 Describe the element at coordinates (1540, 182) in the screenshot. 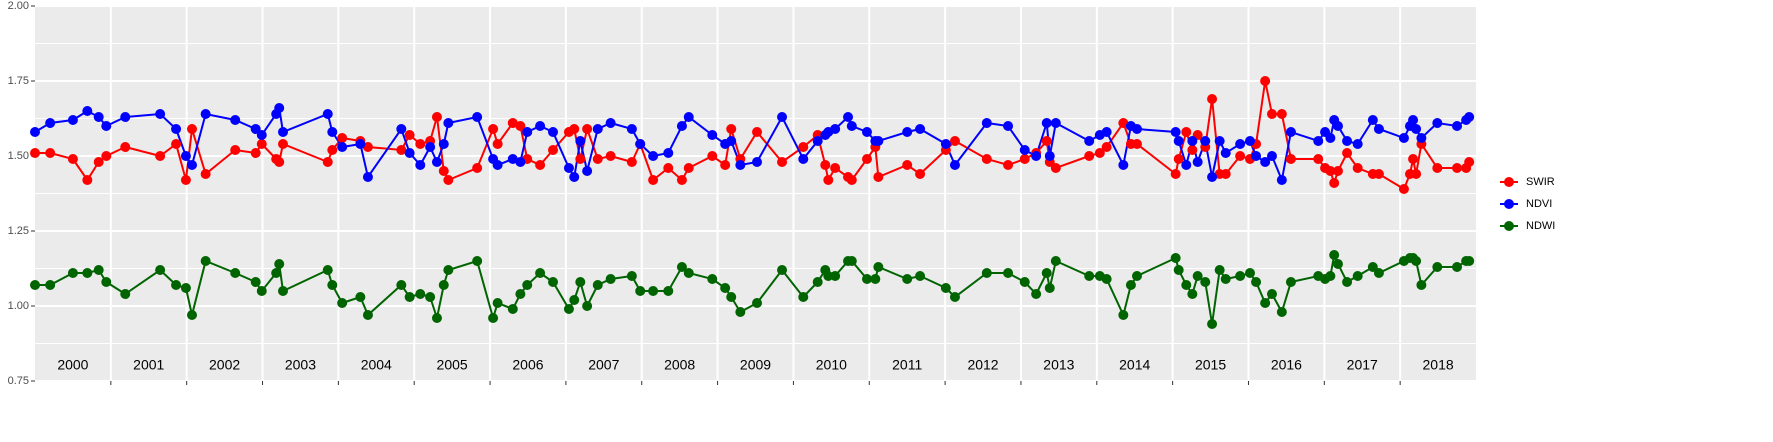

I see `legend-label: SWIR` at that location.